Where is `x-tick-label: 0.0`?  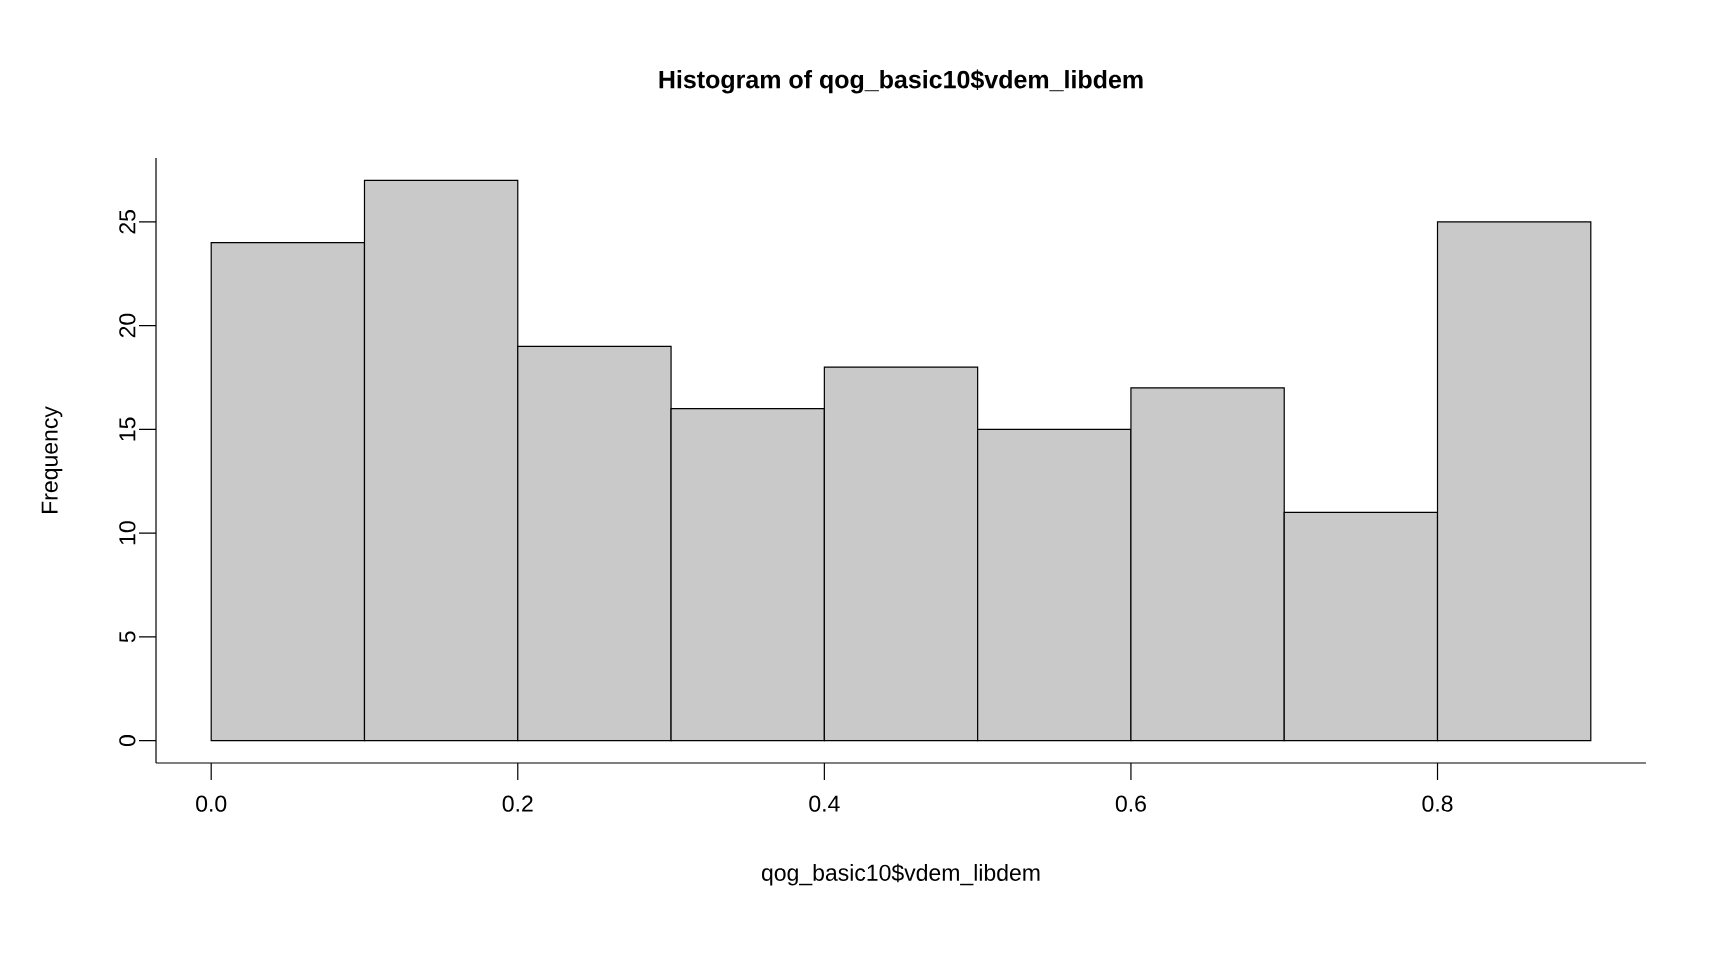
x-tick-label: 0.0 is located at coordinates (211, 803).